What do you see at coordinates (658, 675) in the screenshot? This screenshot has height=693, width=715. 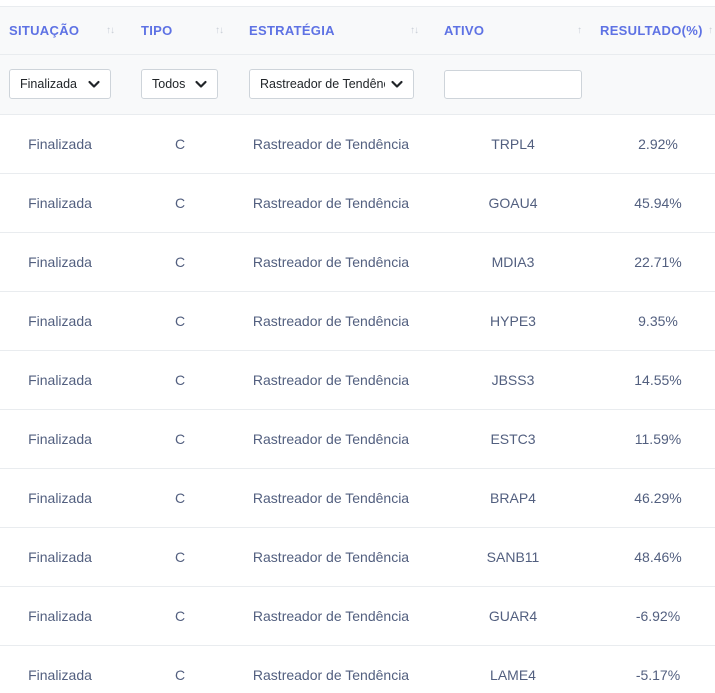 I see `cell-resultado: -5.17%` at bounding box center [658, 675].